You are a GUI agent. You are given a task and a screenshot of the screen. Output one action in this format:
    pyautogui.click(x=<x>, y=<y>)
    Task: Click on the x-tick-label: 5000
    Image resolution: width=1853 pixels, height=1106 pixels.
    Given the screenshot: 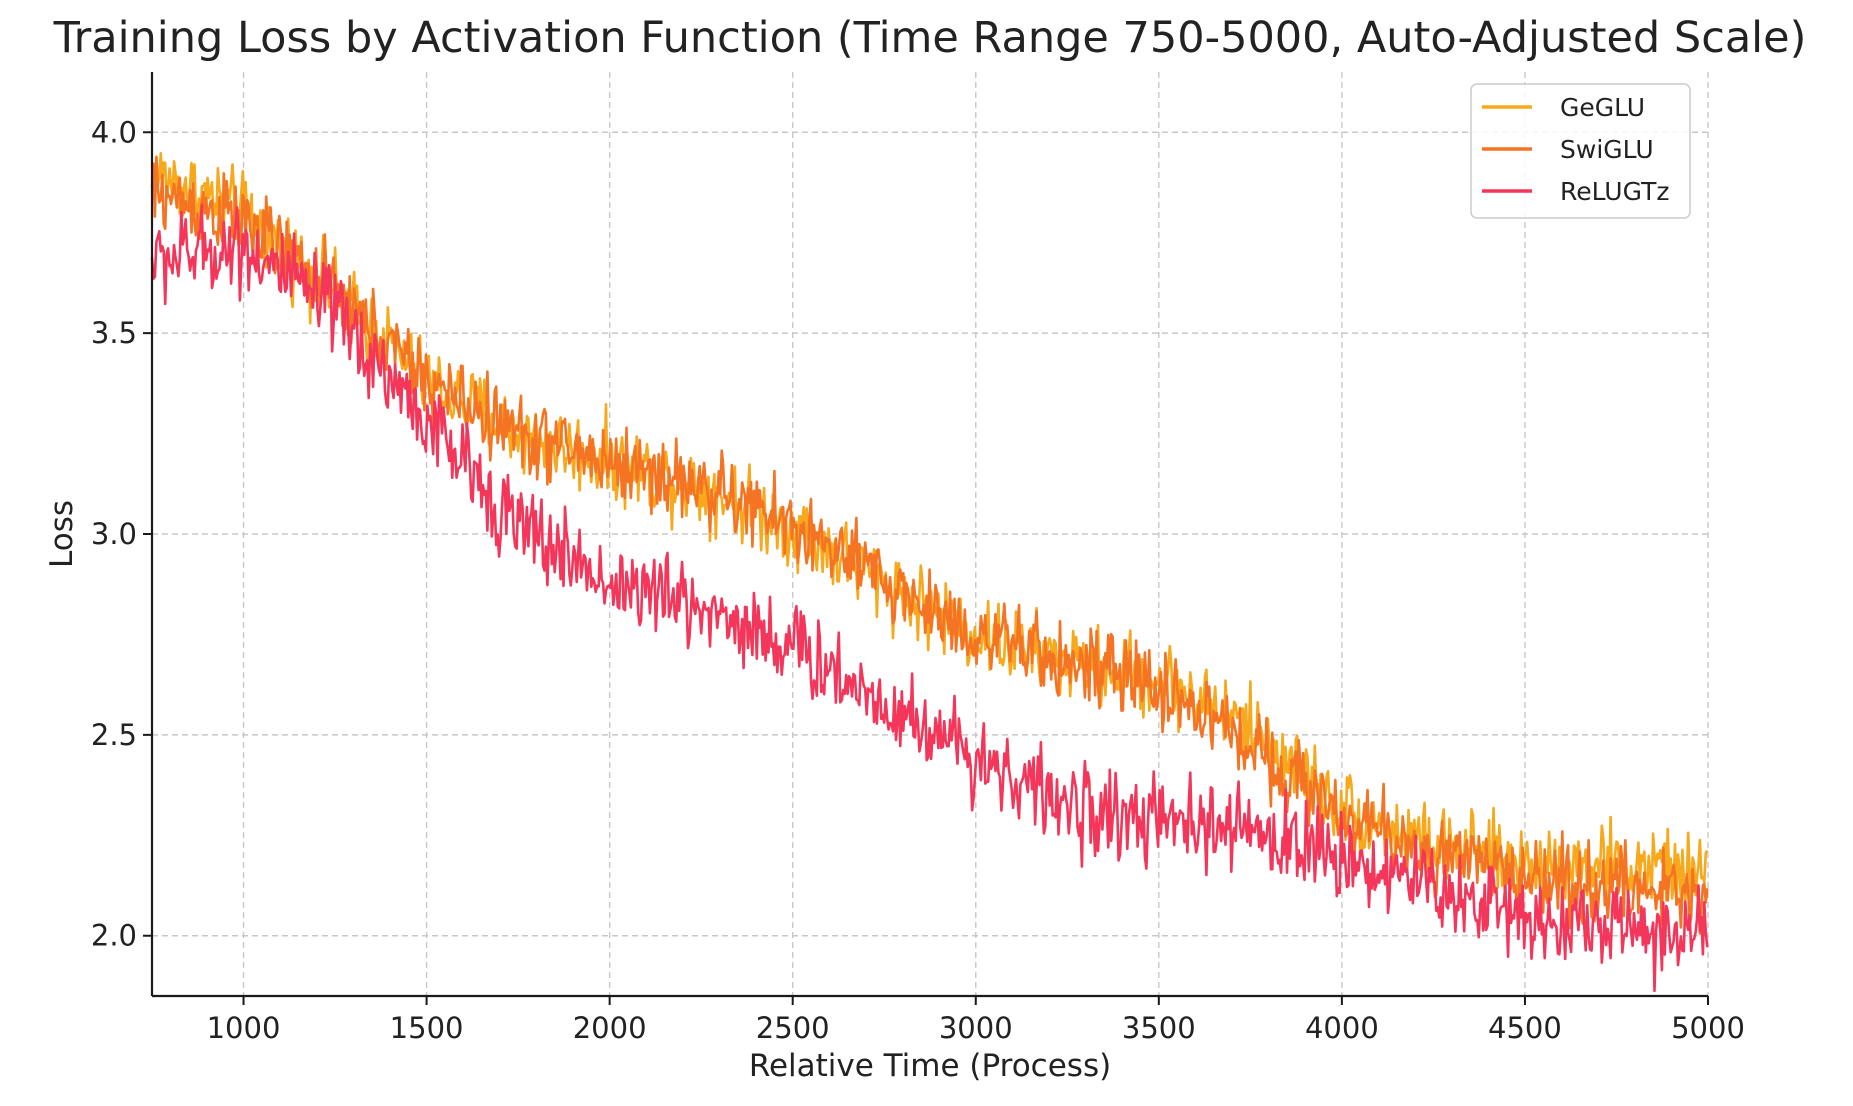 What is the action you would take?
    pyautogui.click(x=1708, y=1028)
    